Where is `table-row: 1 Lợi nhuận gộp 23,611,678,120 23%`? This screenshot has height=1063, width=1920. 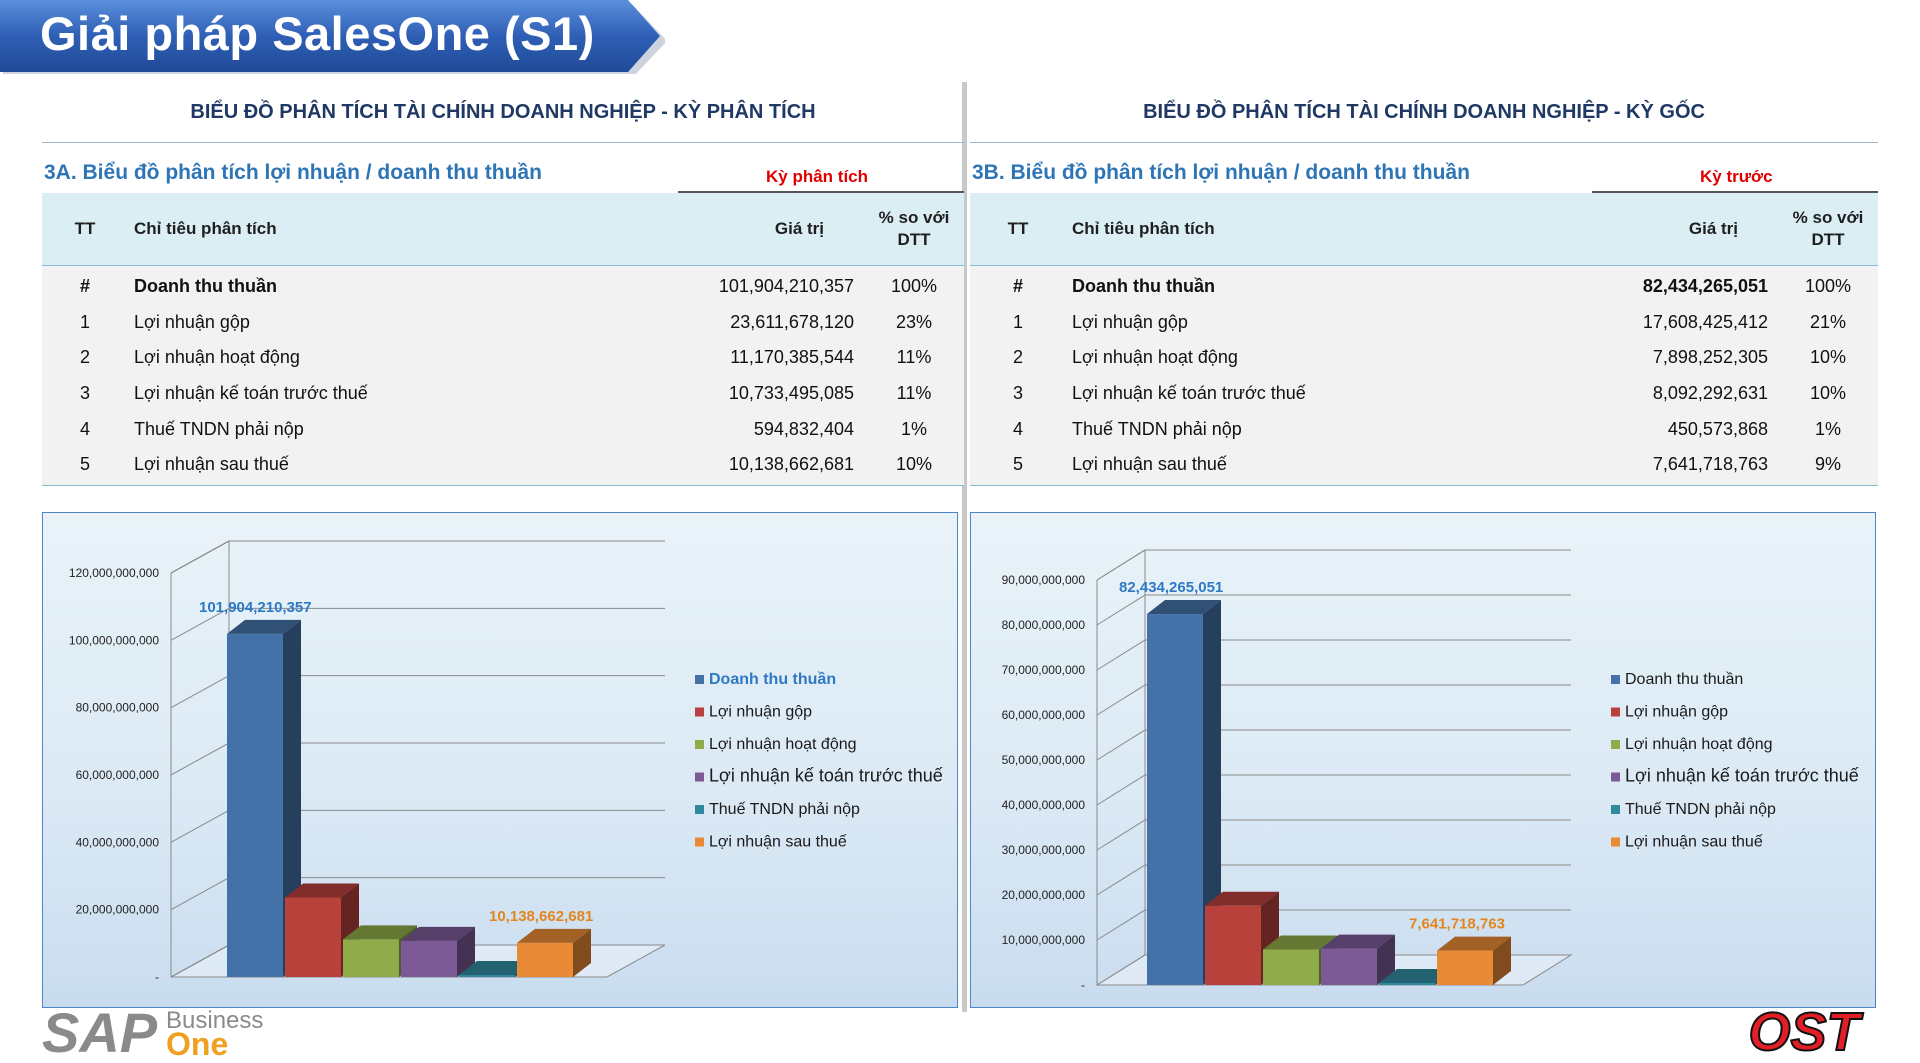 table-row: 1 Lợi nhuận gộp 23,611,678,120 23% is located at coordinates (503, 323).